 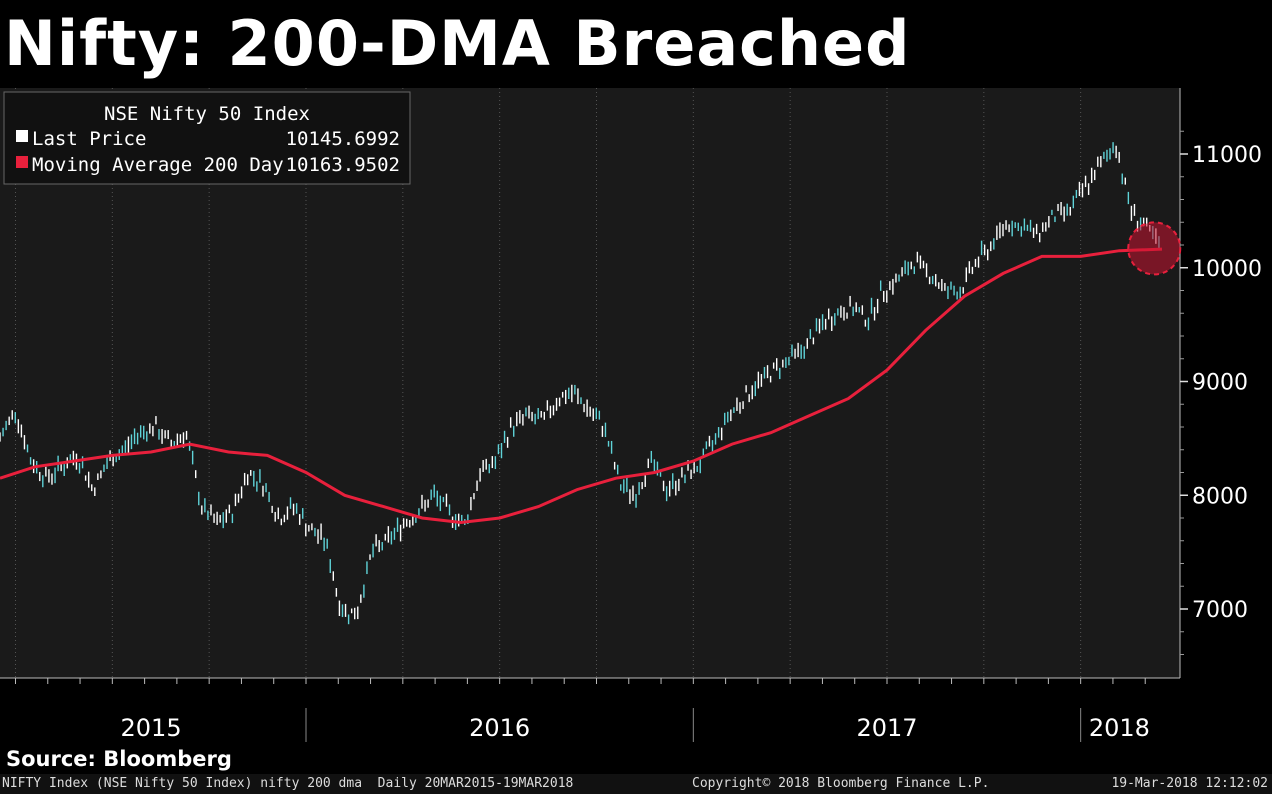 I want to click on legend-label-last-price: Last Price, so click(x=89, y=139).